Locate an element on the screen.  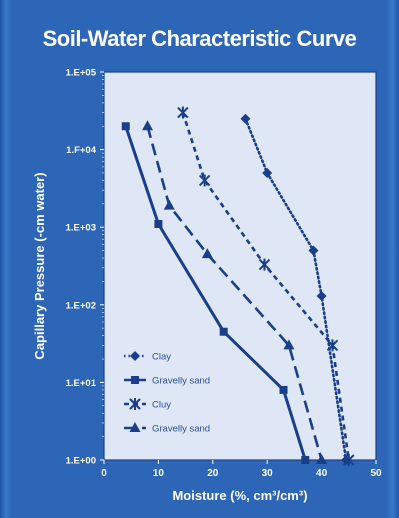
legend-label-2: Cluy is located at coordinates (161, 405).